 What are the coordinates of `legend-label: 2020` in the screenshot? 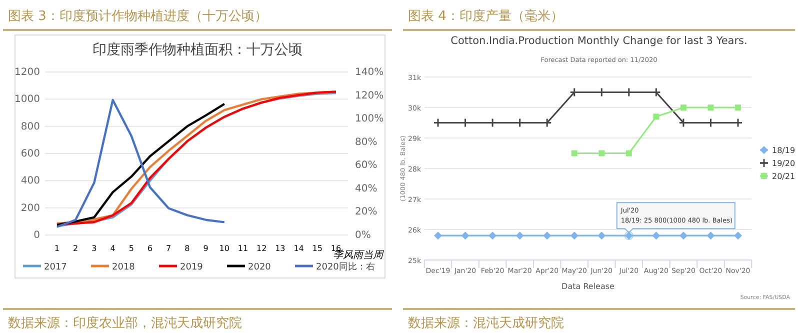 It's located at (260, 267).